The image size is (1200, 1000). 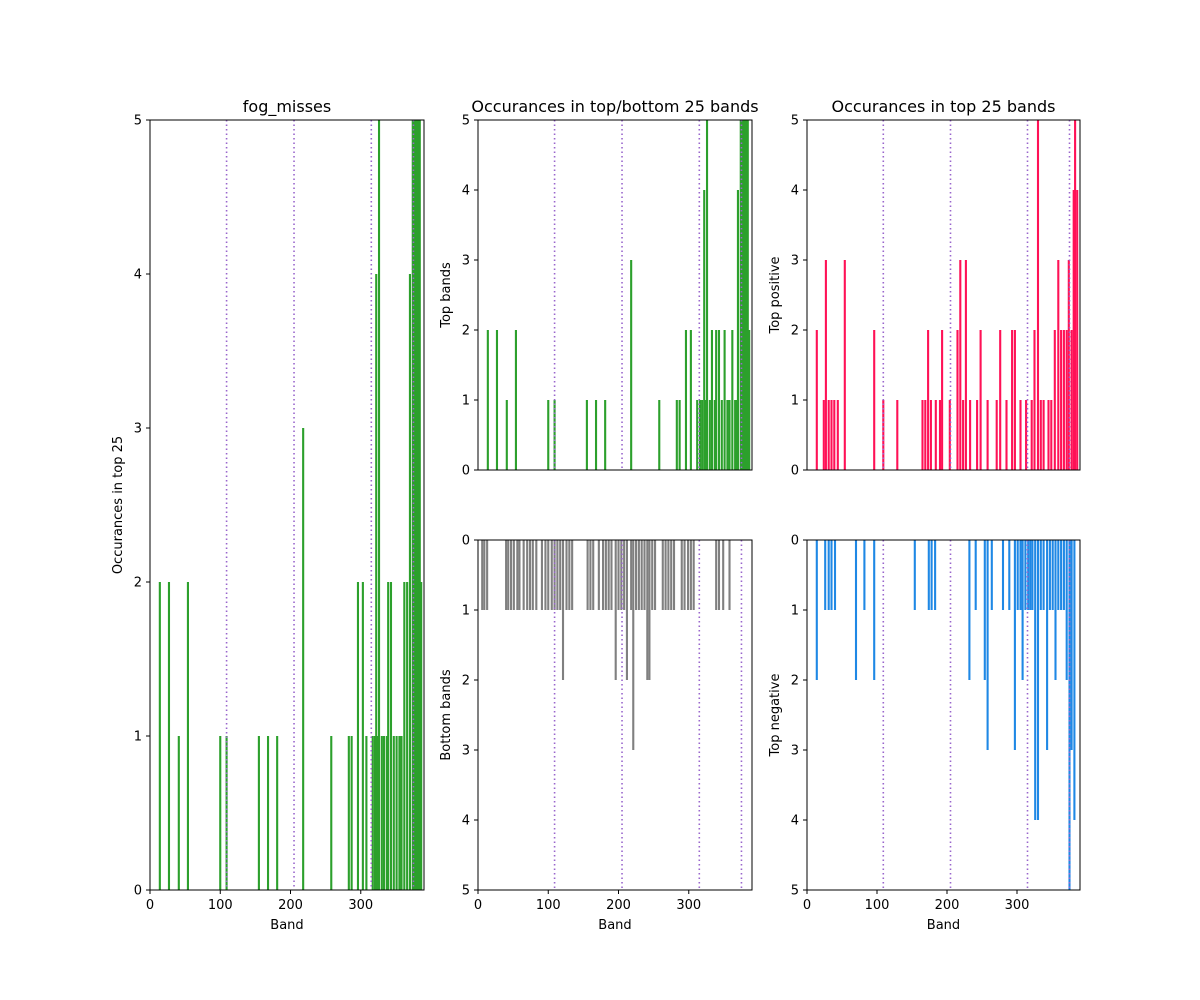 I want to click on subplot-title: Occurances in top 25 bands, so click(x=944, y=106).